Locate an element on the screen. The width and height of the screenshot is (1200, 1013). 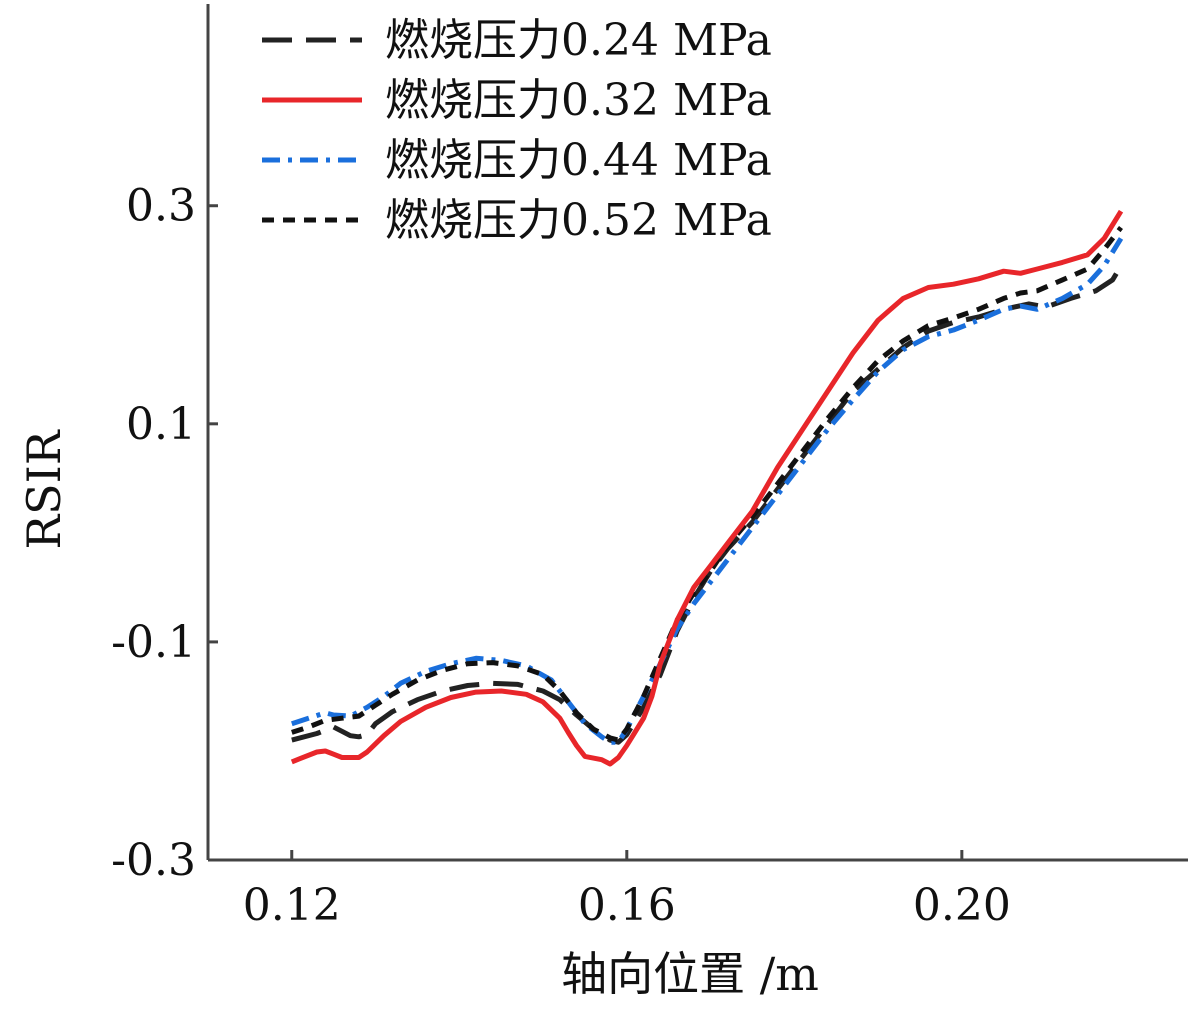
x-axis-label: 轴向位置 /m is located at coordinates (690, 974).